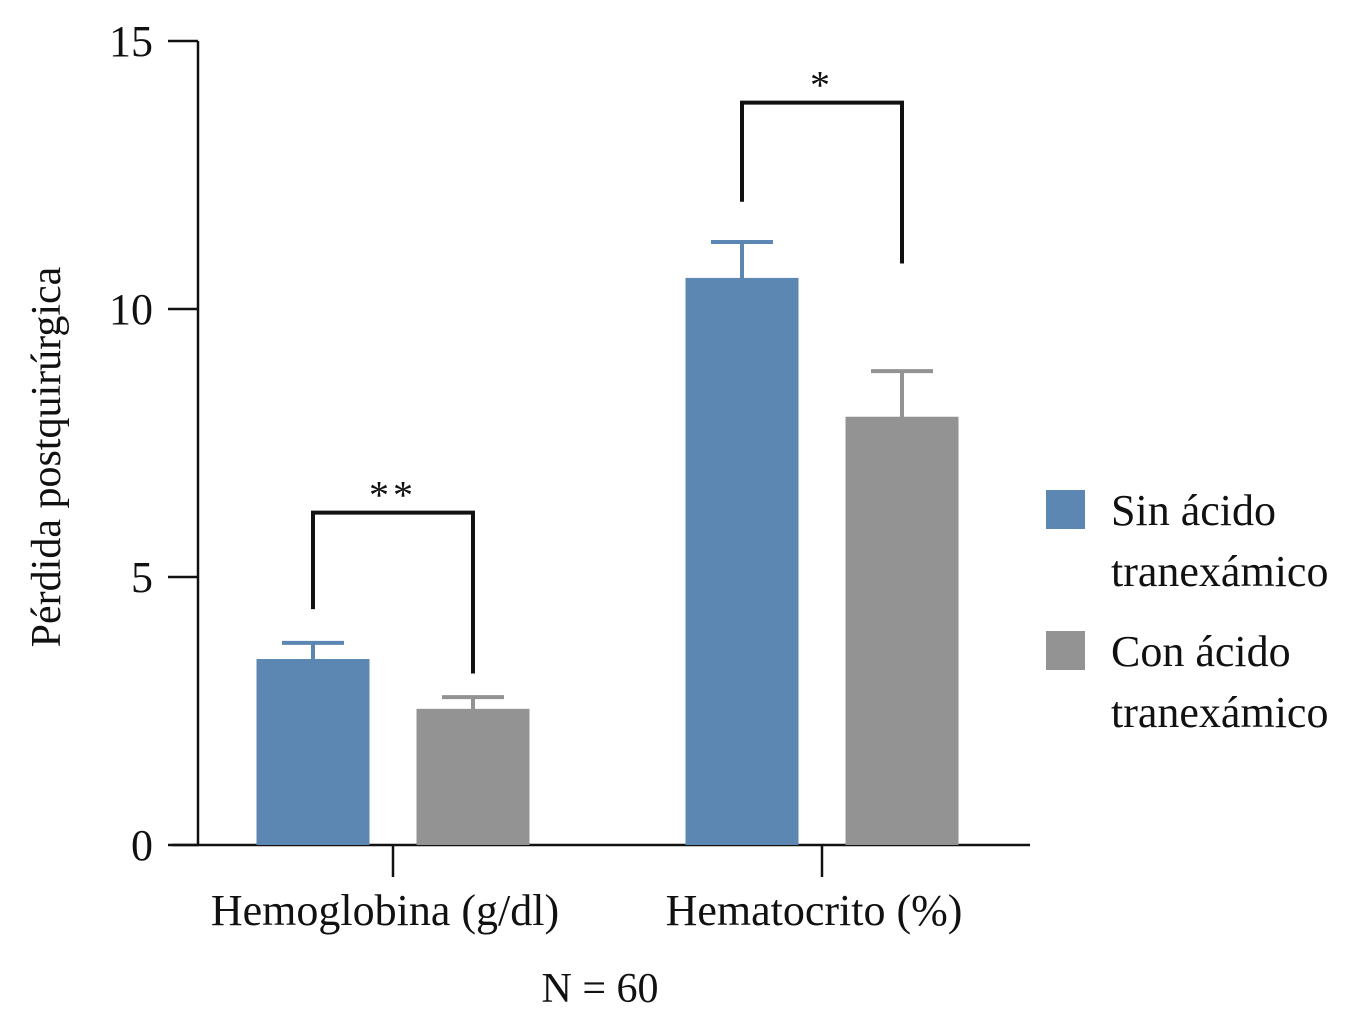 The image size is (1367, 1024). What do you see at coordinates (385, 910) in the screenshot?
I see `x-tick-label: Hemoglobina (g/dl)` at bounding box center [385, 910].